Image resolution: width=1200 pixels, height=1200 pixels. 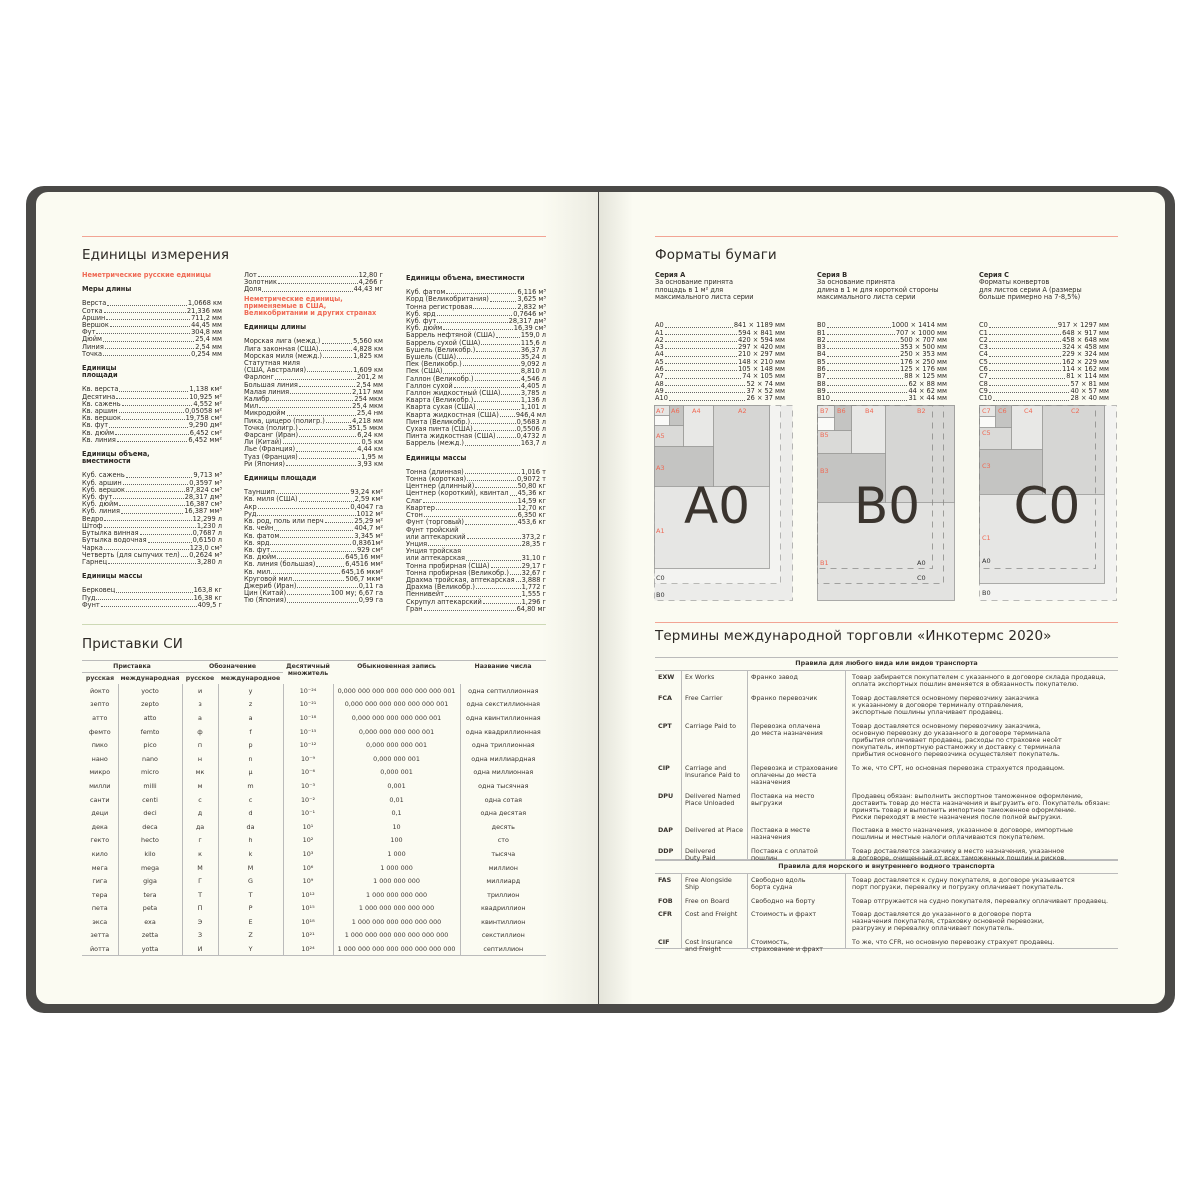 What do you see at coordinates (396, 867) in the screenshot?
I see `ordinary-notation: 1 000 000` at bounding box center [396, 867].